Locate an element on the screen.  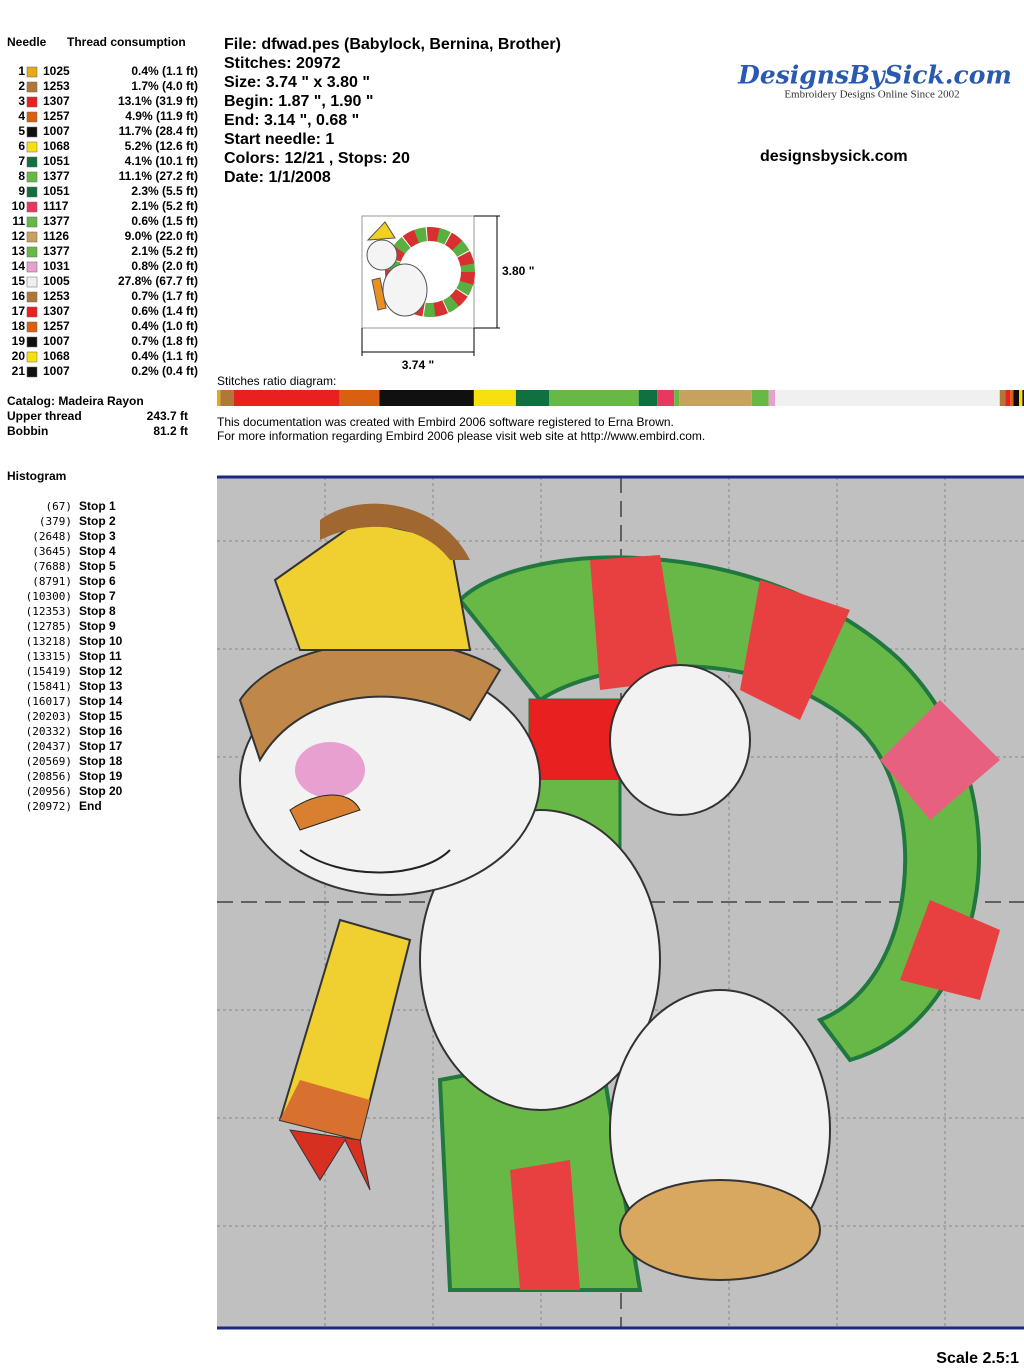
stop-label: Stop 2 is located at coordinates (97, 521).